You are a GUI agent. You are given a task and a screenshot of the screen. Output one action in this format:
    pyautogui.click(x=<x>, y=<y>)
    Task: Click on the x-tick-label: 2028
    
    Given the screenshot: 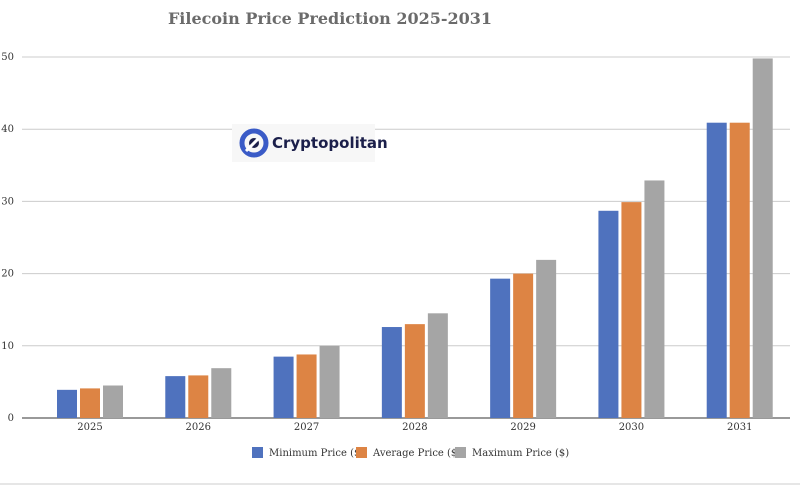 What is the action you would take?
    pyautogui.click(x=414, y=427)
    